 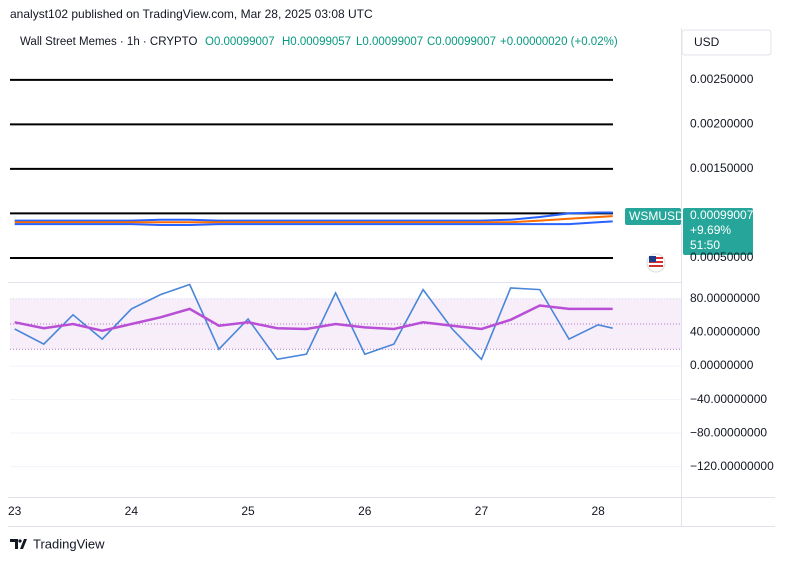 What do you see at coordinates (240, 42) in the screenshot?
I see `ohlc-open: O0.00099007` at bounding box center [240, 42].